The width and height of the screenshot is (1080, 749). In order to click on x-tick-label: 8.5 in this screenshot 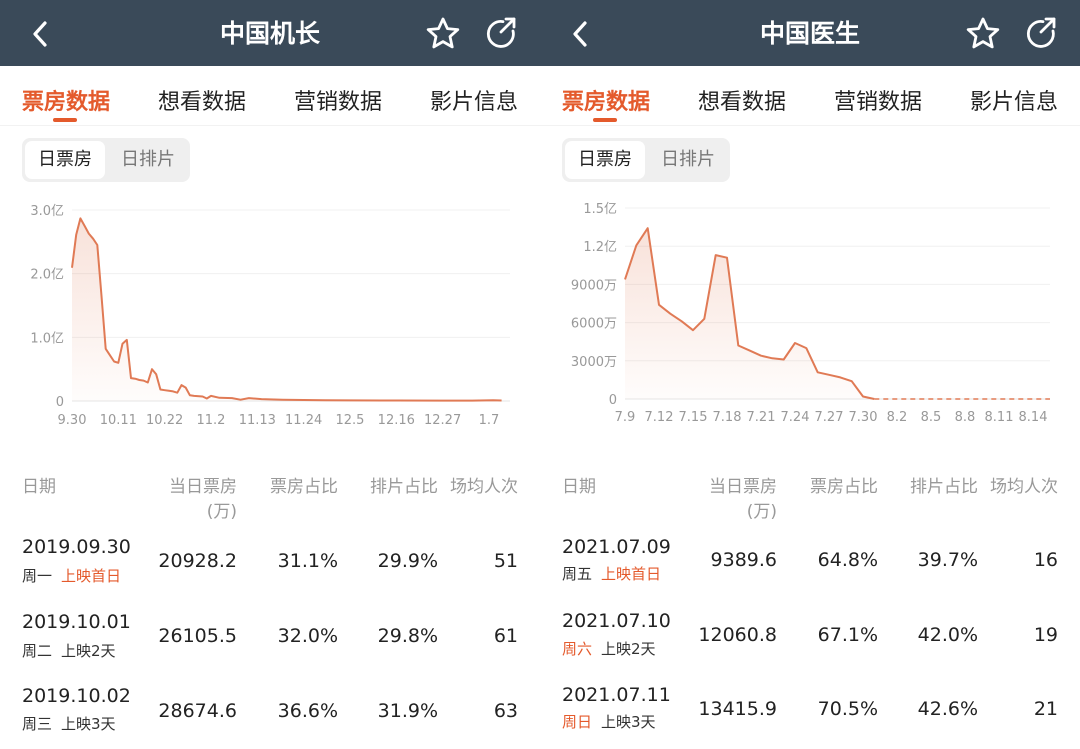, I will do `click(931, 417)`.